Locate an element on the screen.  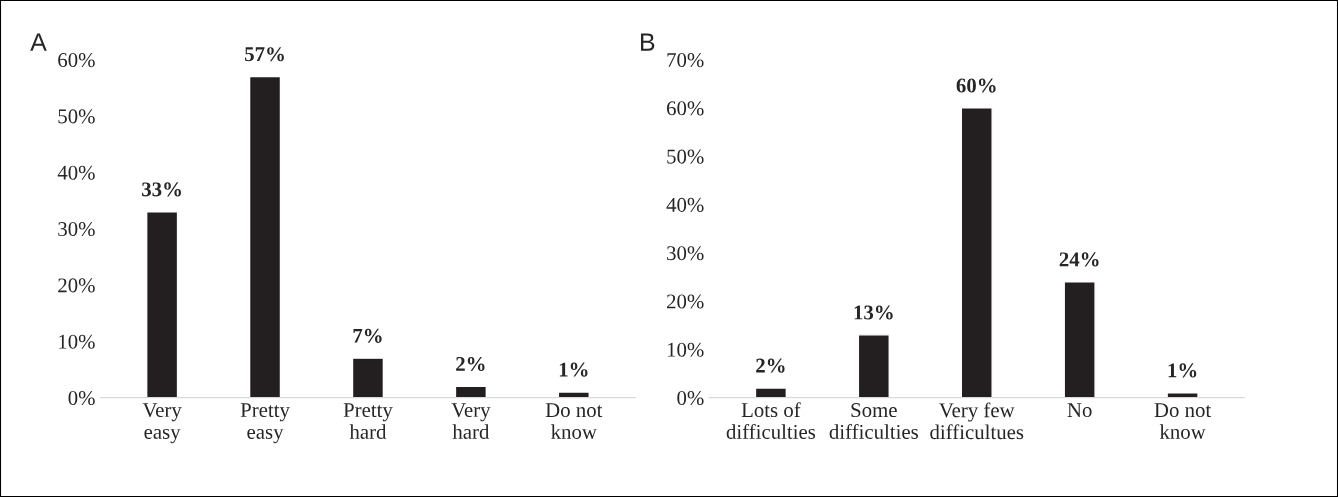
y-tick-label: 70% is located at coordinates (685, 60).